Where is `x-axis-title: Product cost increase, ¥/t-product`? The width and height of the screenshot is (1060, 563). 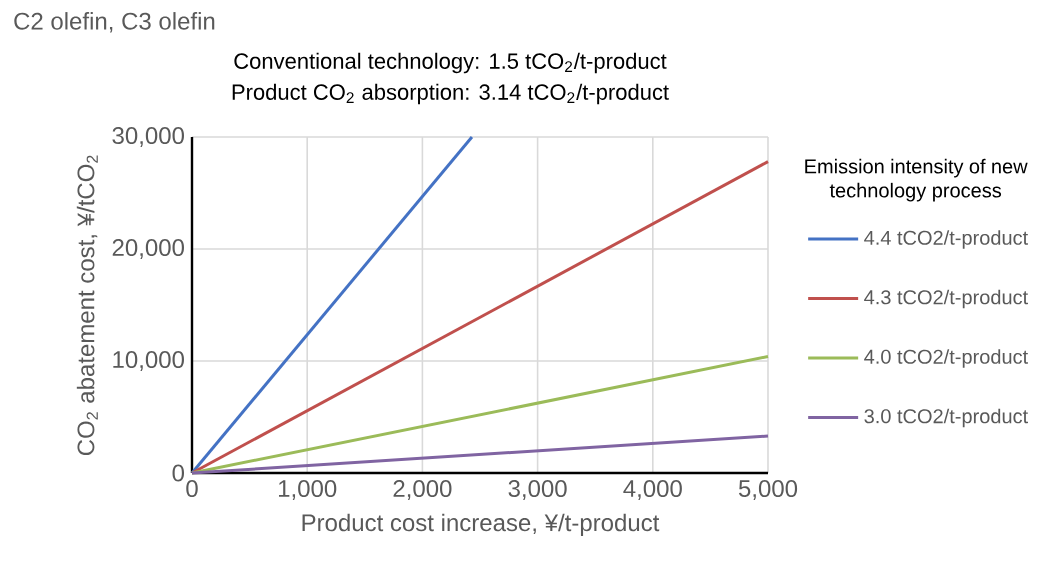 x-axis-title: Product cost increase, ¥/t-product is located at coordinates (481, 524).